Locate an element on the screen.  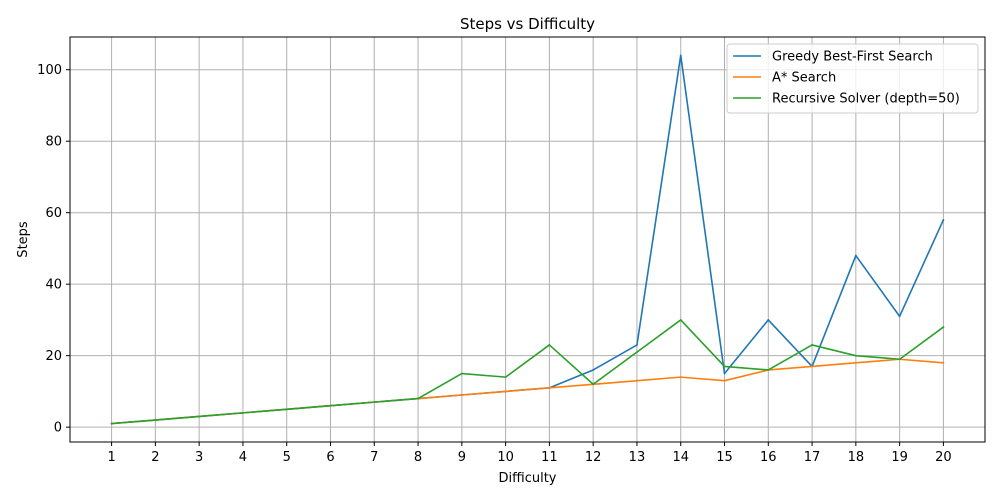
x-tick-label: 11 is located at coordinates (549, 457).